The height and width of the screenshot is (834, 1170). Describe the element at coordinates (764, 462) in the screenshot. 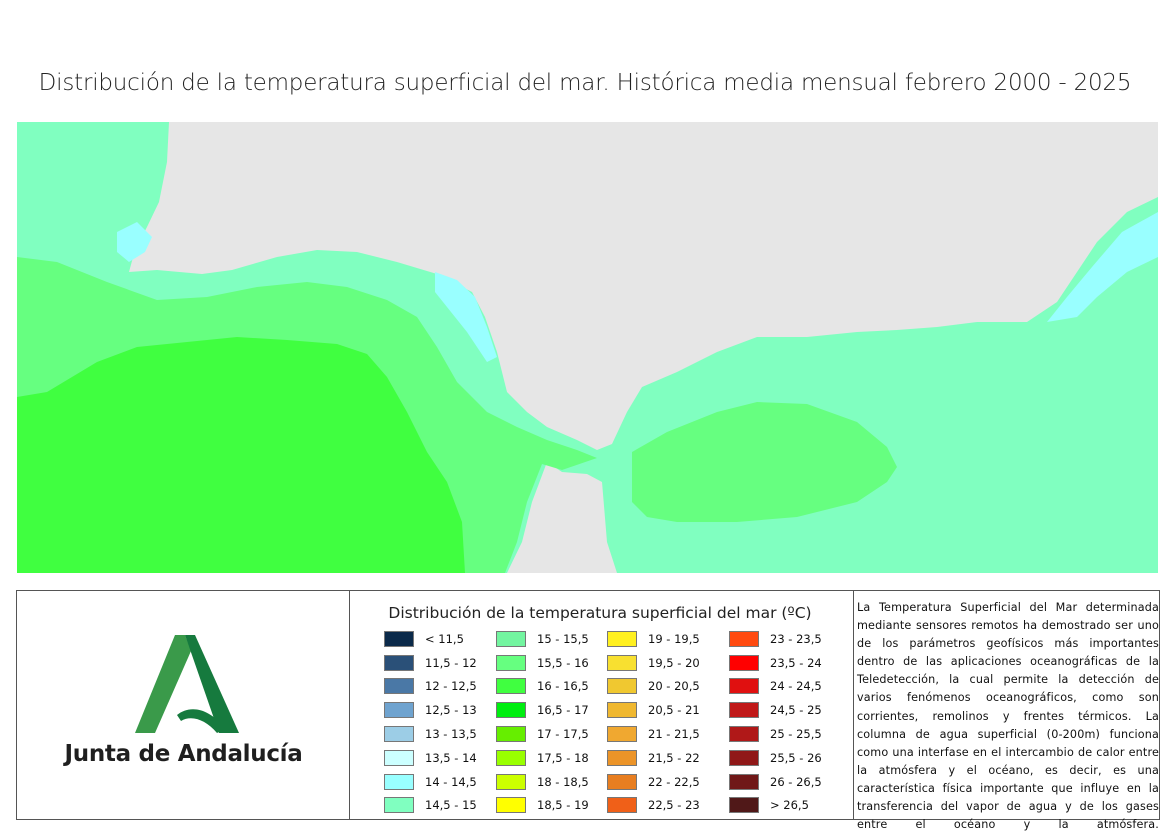

I see `sea-zone-mediterranean-mid` at that location.